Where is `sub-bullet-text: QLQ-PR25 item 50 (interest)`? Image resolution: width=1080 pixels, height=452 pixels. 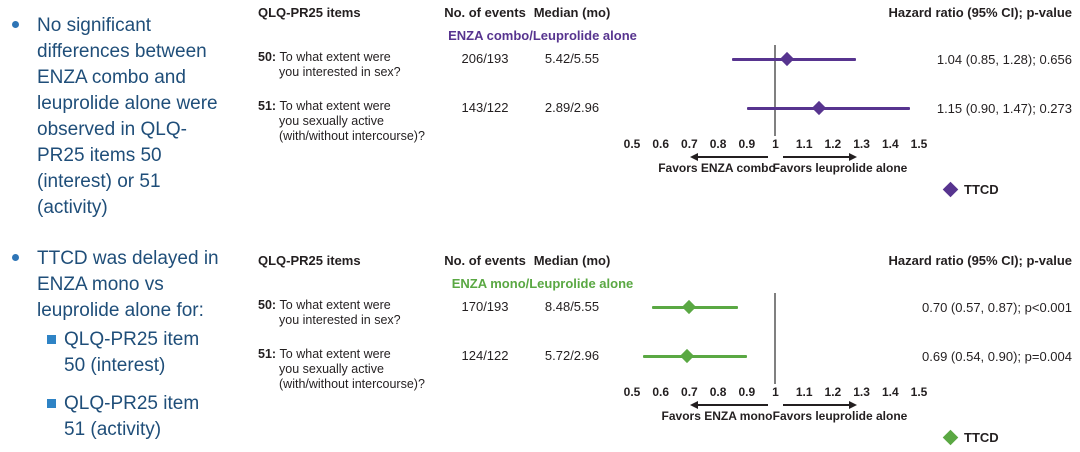
sub-bullet-text: QLQ-PR25 item 50 (interest) is located at coordinates (132, 352).